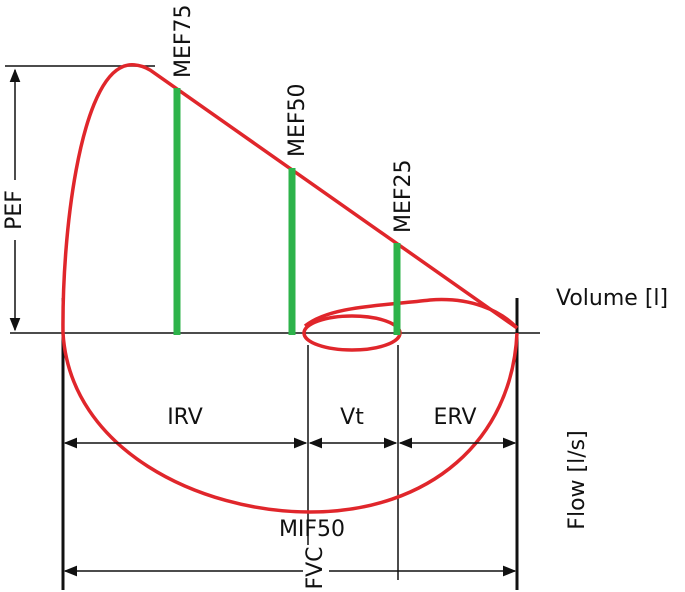 Image resolution: width=685 pixels, height=592 pixels. Describe the element at coordinates (297, 120) in the screenshot. I see `marker-label: MEF50` at that location.